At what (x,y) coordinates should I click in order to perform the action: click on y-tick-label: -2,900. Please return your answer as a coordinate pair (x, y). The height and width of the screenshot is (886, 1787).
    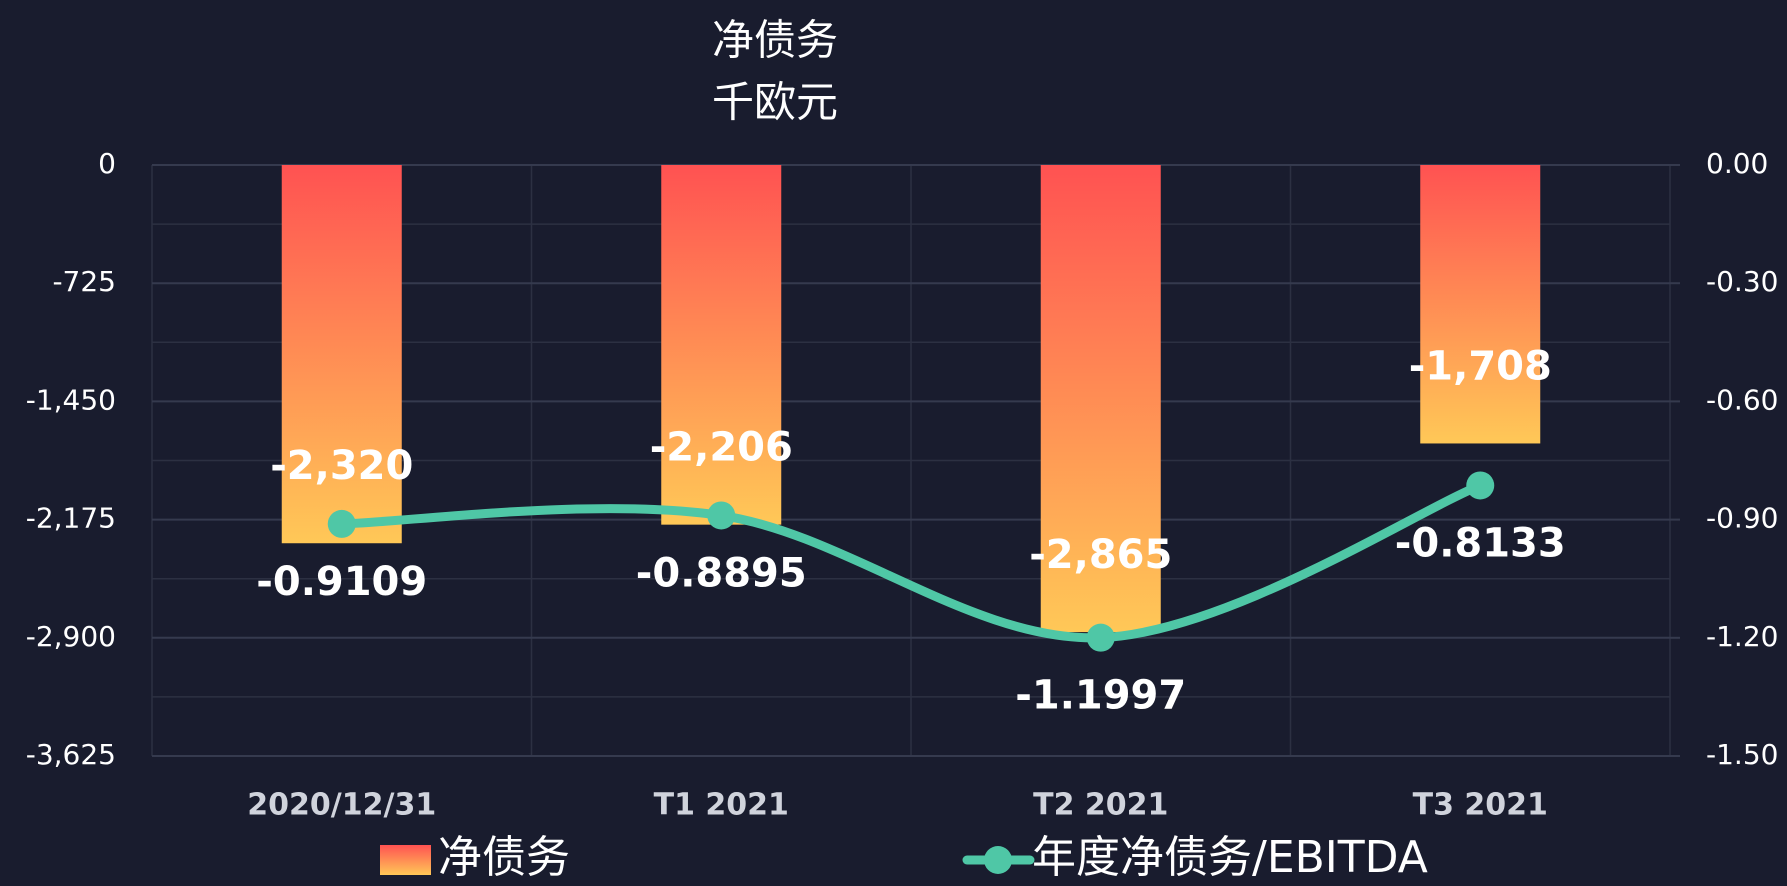
    Looking at the image, I should click on (71, 636).